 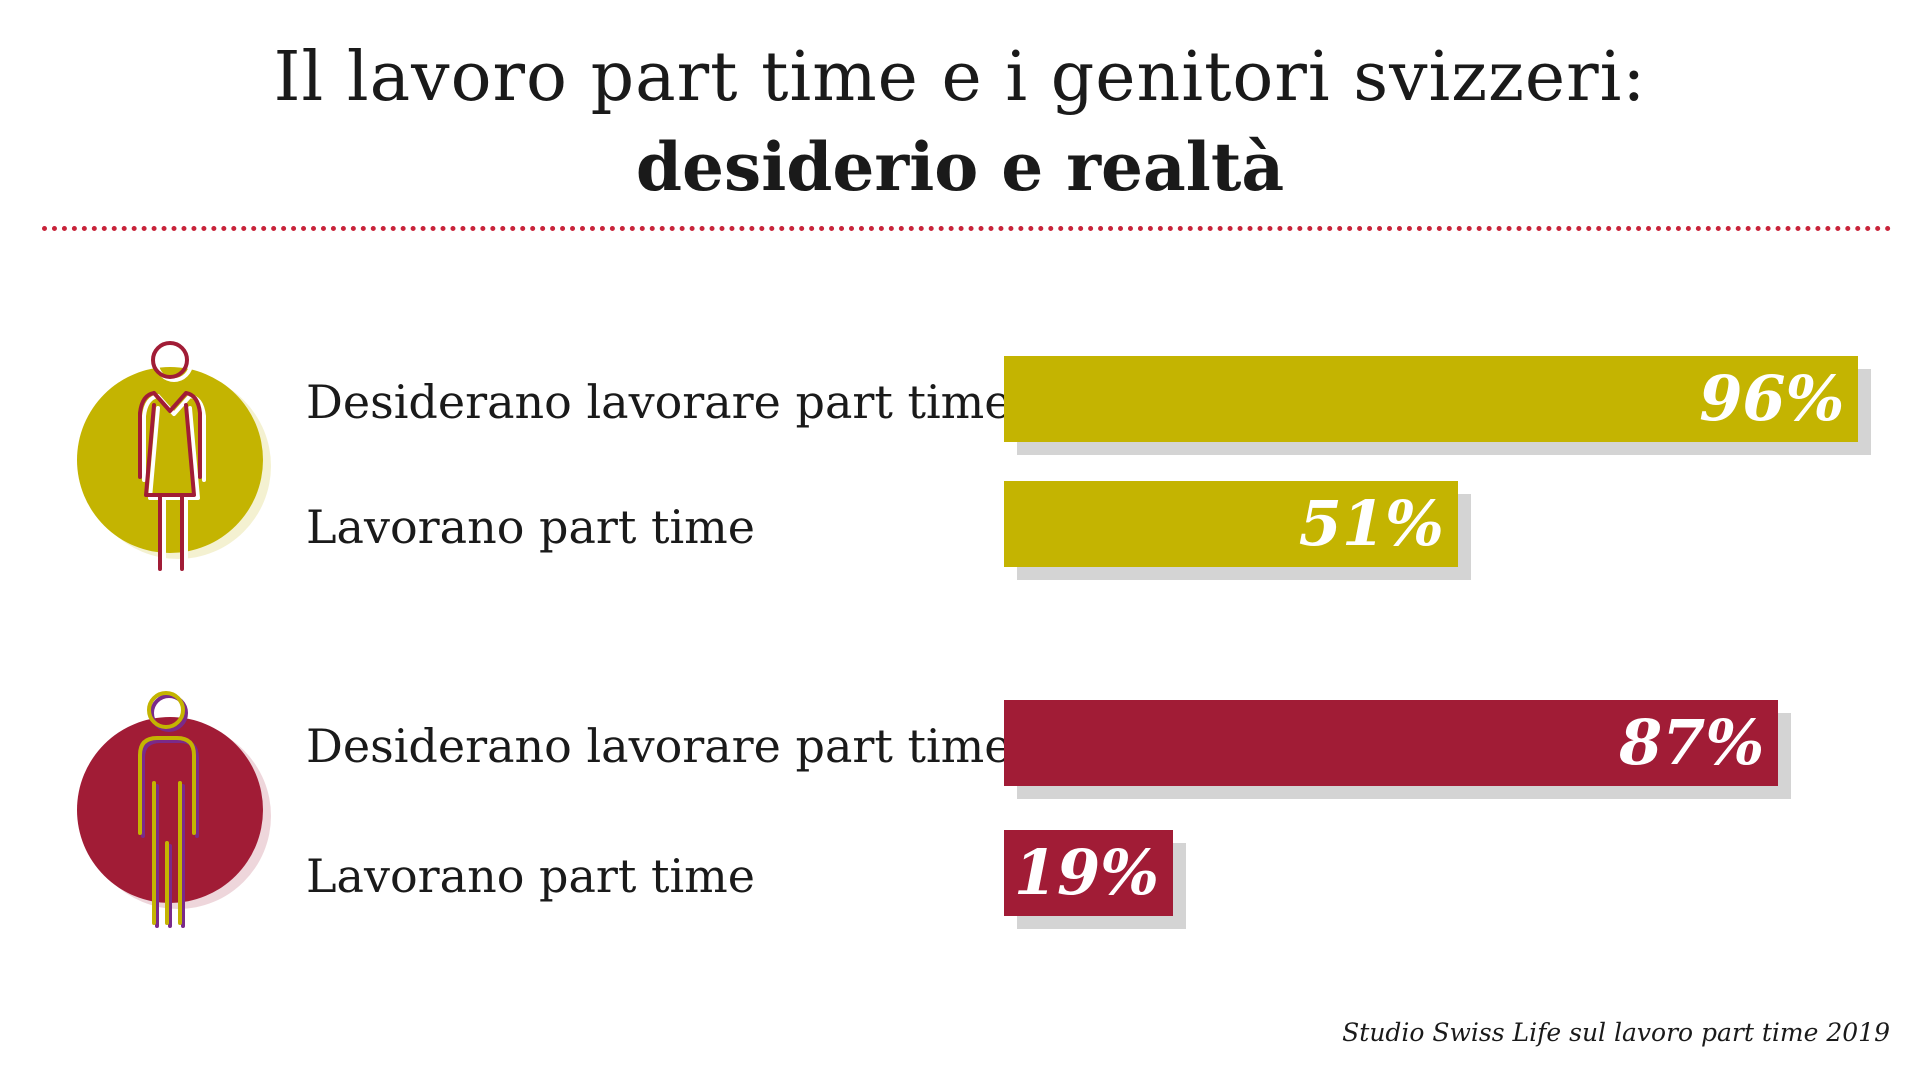 I want to click on bar-men-desire, so click(x=1391, y=743).